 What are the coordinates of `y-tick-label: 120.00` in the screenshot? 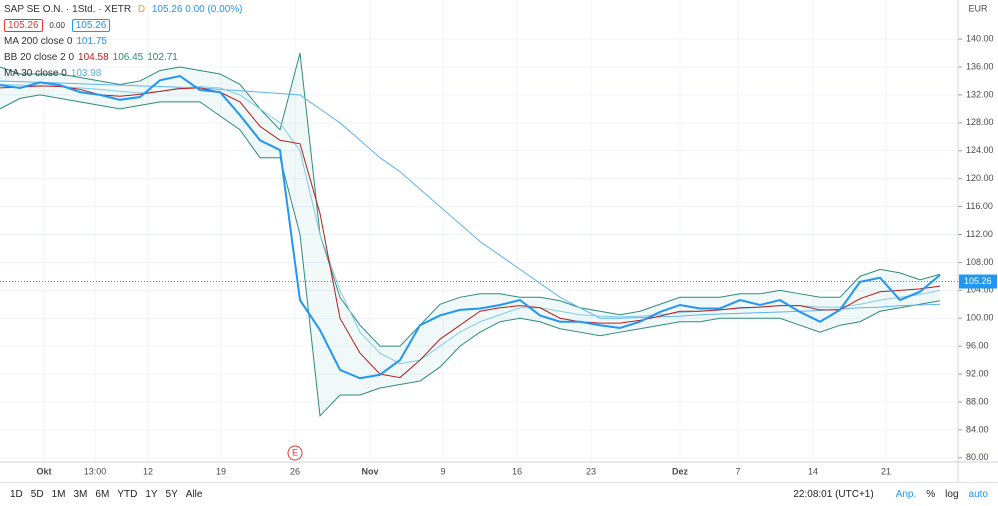 It's located at (980, 178).